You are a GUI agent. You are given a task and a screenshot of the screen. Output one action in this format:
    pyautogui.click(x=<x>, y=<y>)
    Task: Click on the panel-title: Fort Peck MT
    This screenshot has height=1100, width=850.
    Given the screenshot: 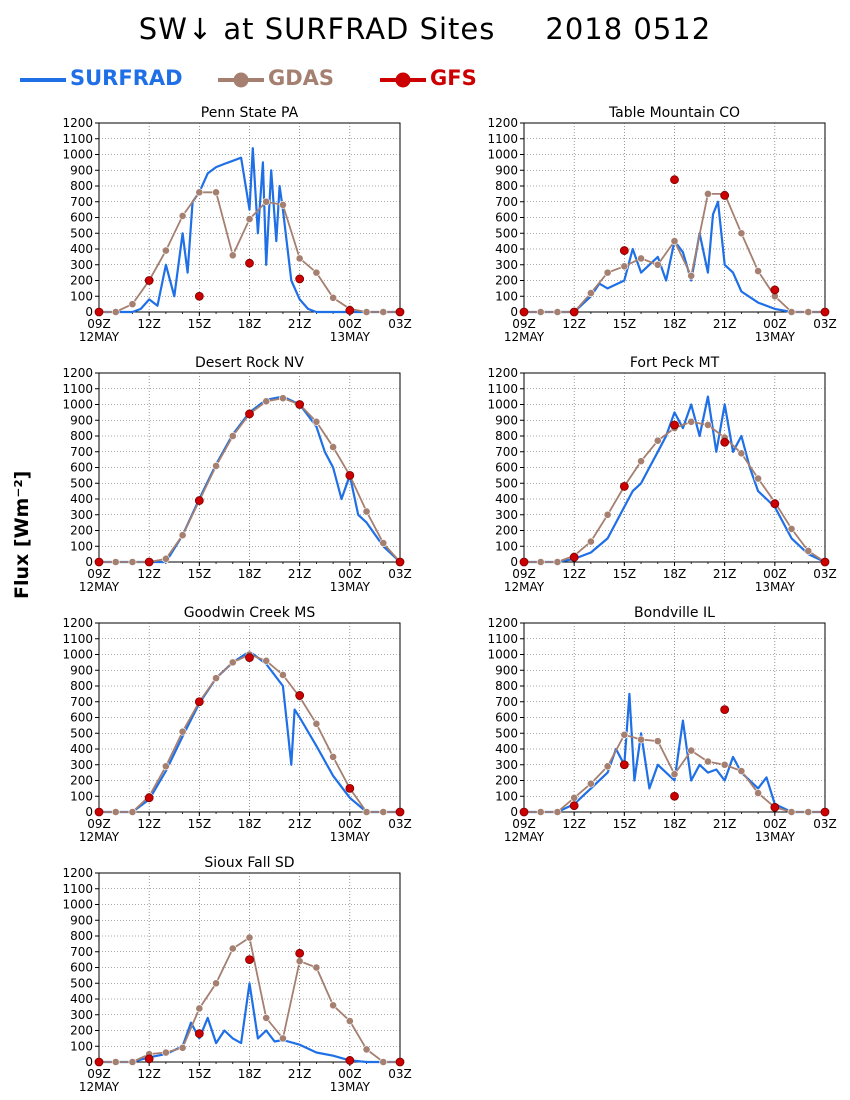 What is the action you would take?
    pyautogui.click(x=675, y=363)
    